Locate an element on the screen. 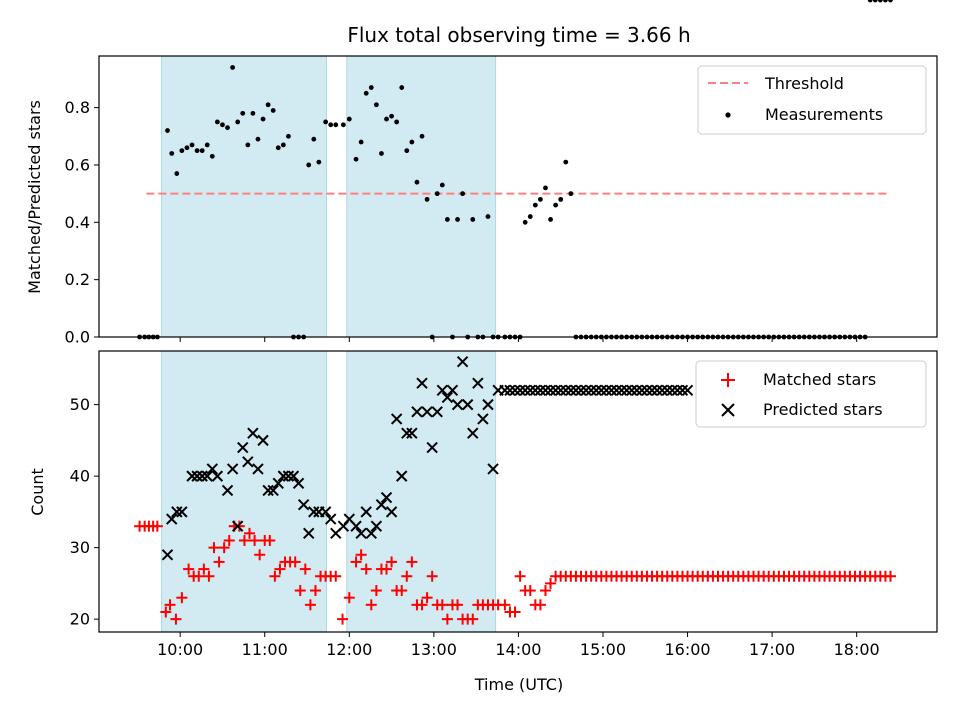 This screenshot has height=720, width=960. y-tick-label: 40 is located at coordinates (80, 476).